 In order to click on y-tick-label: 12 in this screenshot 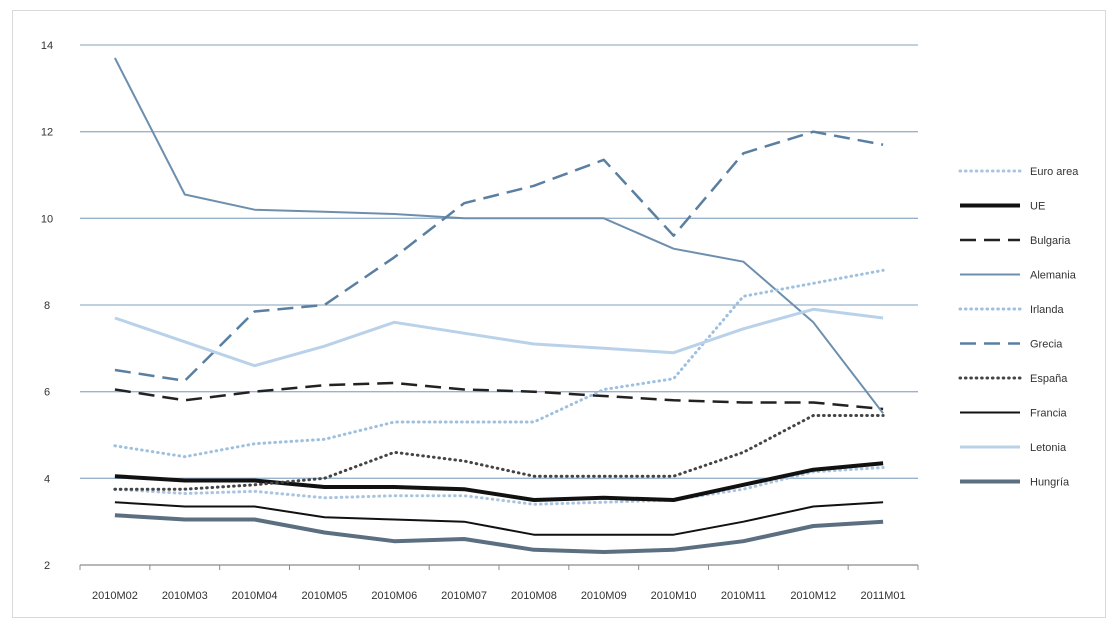, I will do `click(47, 133)`.